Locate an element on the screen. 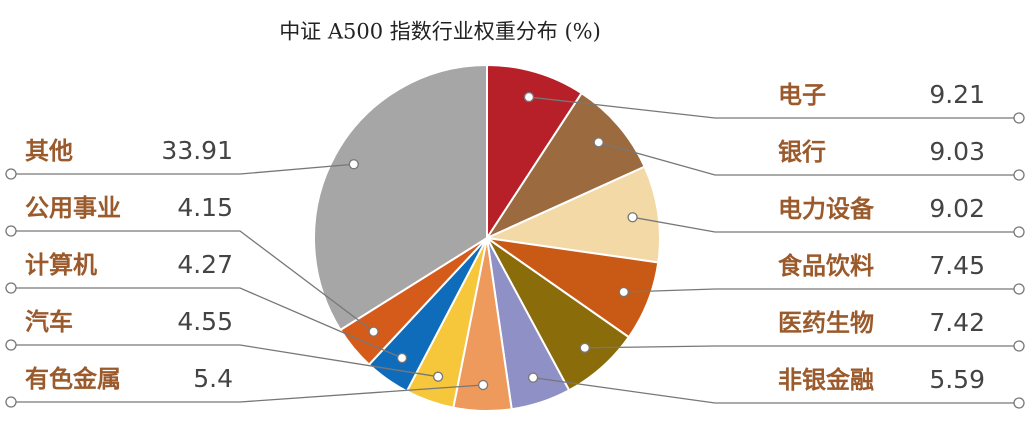 Image resolution: width=1029 pixels, height=430 pixels. value-label: 33.91 is located at coordinates (197, 150).